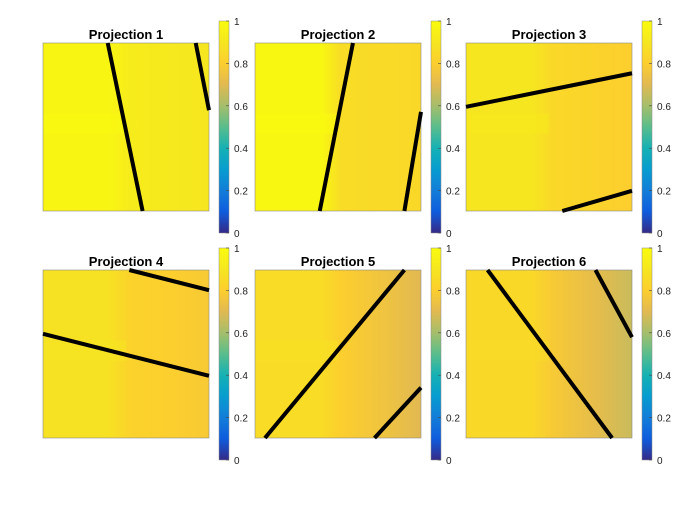  Describe the element at coordinates (549, 34) in the screenshot. I see `panel-title: Projection 3` at that location.